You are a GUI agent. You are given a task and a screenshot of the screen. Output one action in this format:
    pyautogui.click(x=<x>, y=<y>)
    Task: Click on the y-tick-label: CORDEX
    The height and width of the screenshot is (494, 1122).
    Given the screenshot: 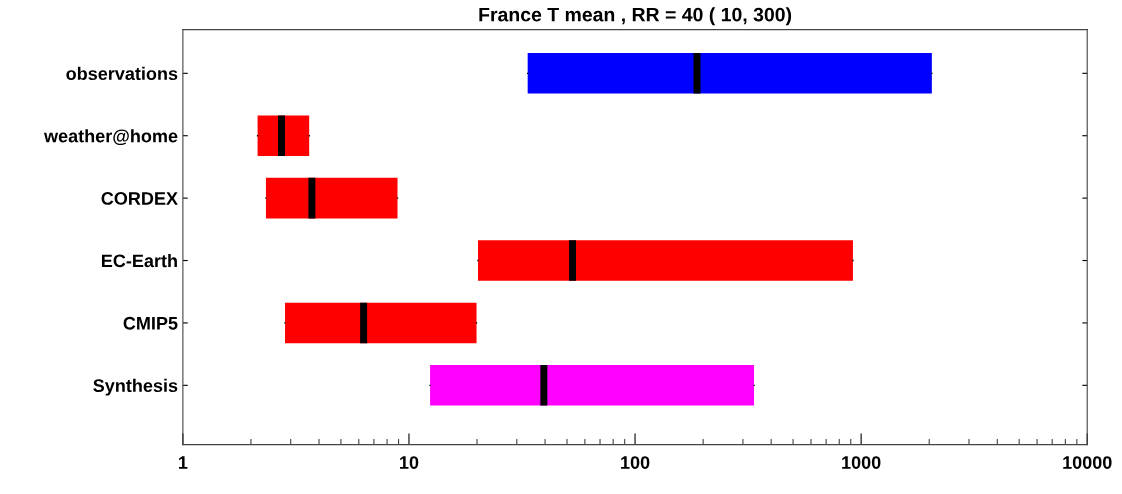 What is the action you would take?
    pyautogui.click(x=139, y=198)
    